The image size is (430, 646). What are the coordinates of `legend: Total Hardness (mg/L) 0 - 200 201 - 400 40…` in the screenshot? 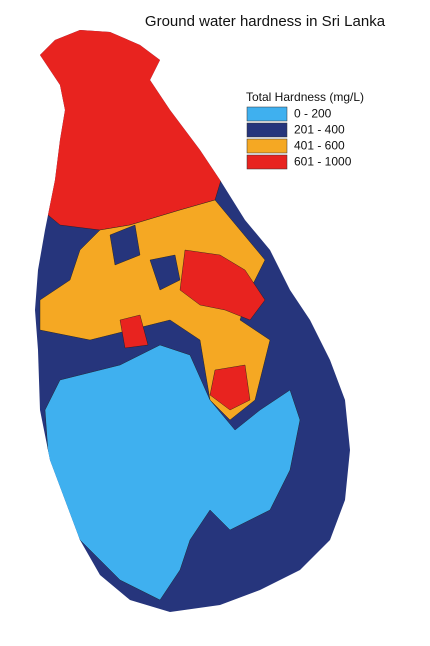 It's located at (305, 130).